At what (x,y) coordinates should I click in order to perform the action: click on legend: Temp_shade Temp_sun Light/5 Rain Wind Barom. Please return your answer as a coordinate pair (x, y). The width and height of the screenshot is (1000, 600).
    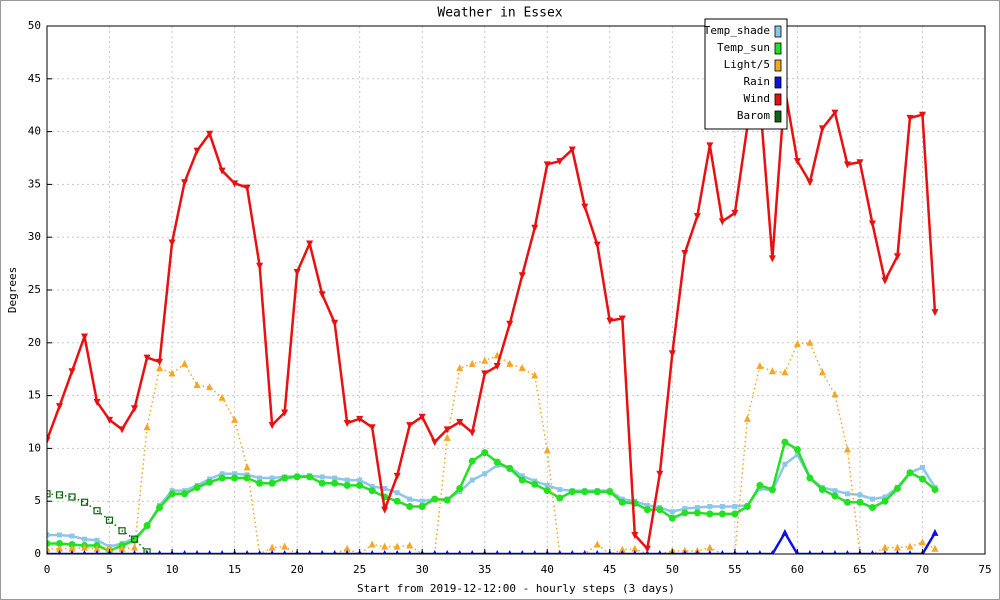
    Looking at the image, I should click on (746, 74).